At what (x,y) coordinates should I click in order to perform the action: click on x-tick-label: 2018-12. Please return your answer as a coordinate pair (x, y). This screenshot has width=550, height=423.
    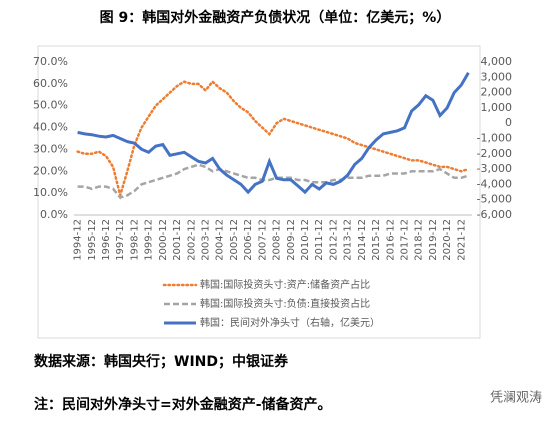
    Looking at the image, I should click on (419, 240).